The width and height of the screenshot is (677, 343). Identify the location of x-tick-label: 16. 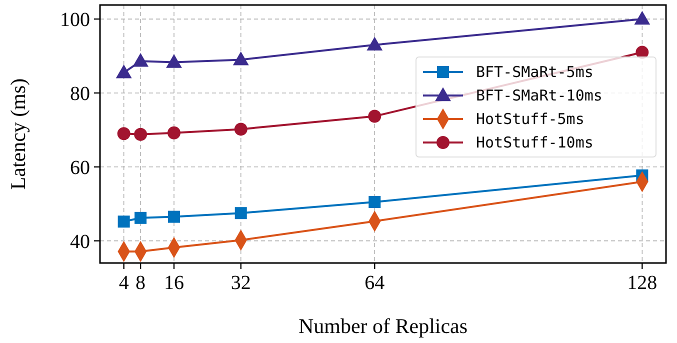
(174, 283).